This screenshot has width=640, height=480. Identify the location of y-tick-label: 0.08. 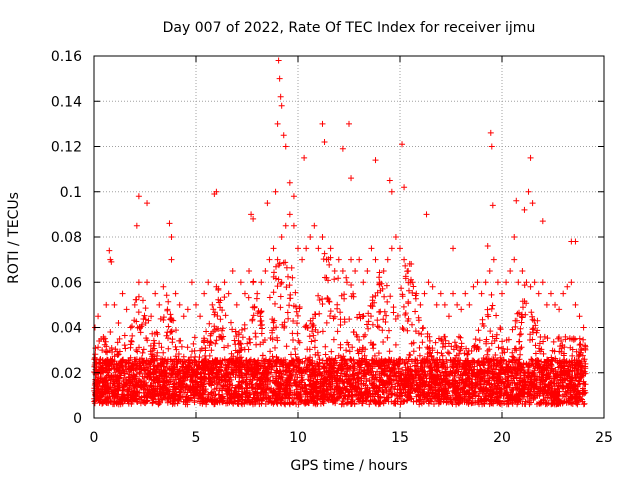
(66, 238).